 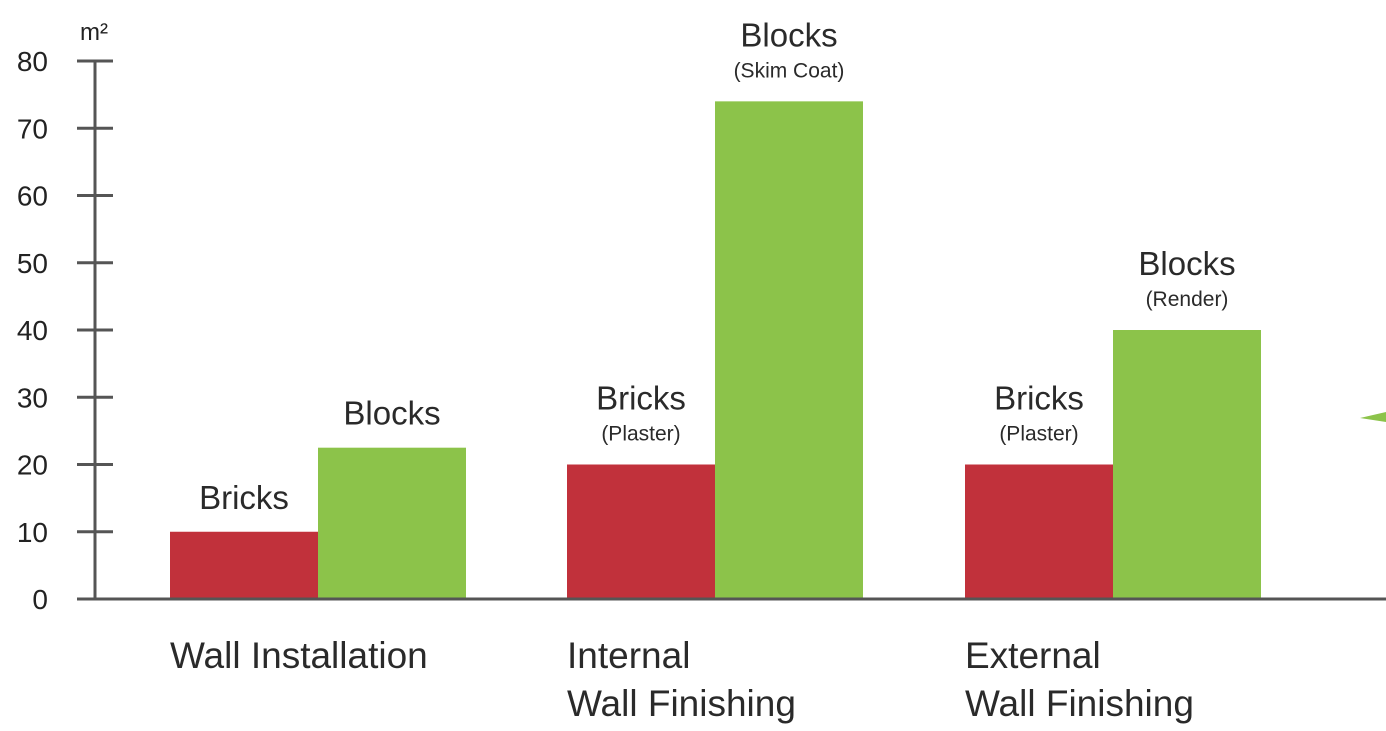 What do you see at coordinates (32, 263) in the screenshot?
I see `y-tick-label: 50` at bounding box center [32, 263].